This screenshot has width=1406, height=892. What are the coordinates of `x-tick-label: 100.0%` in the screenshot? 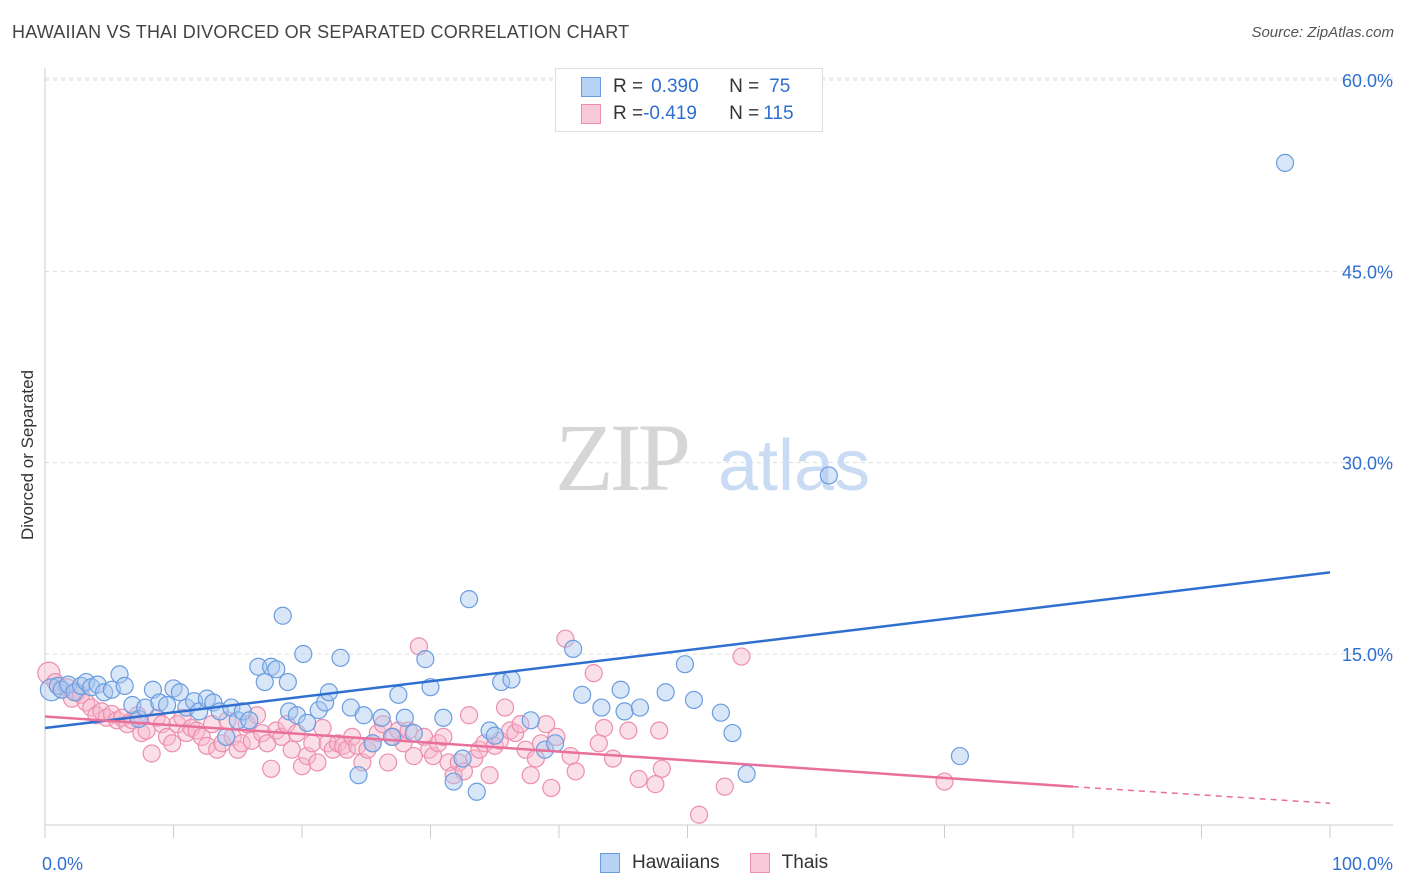 It's located at (1362, 864).